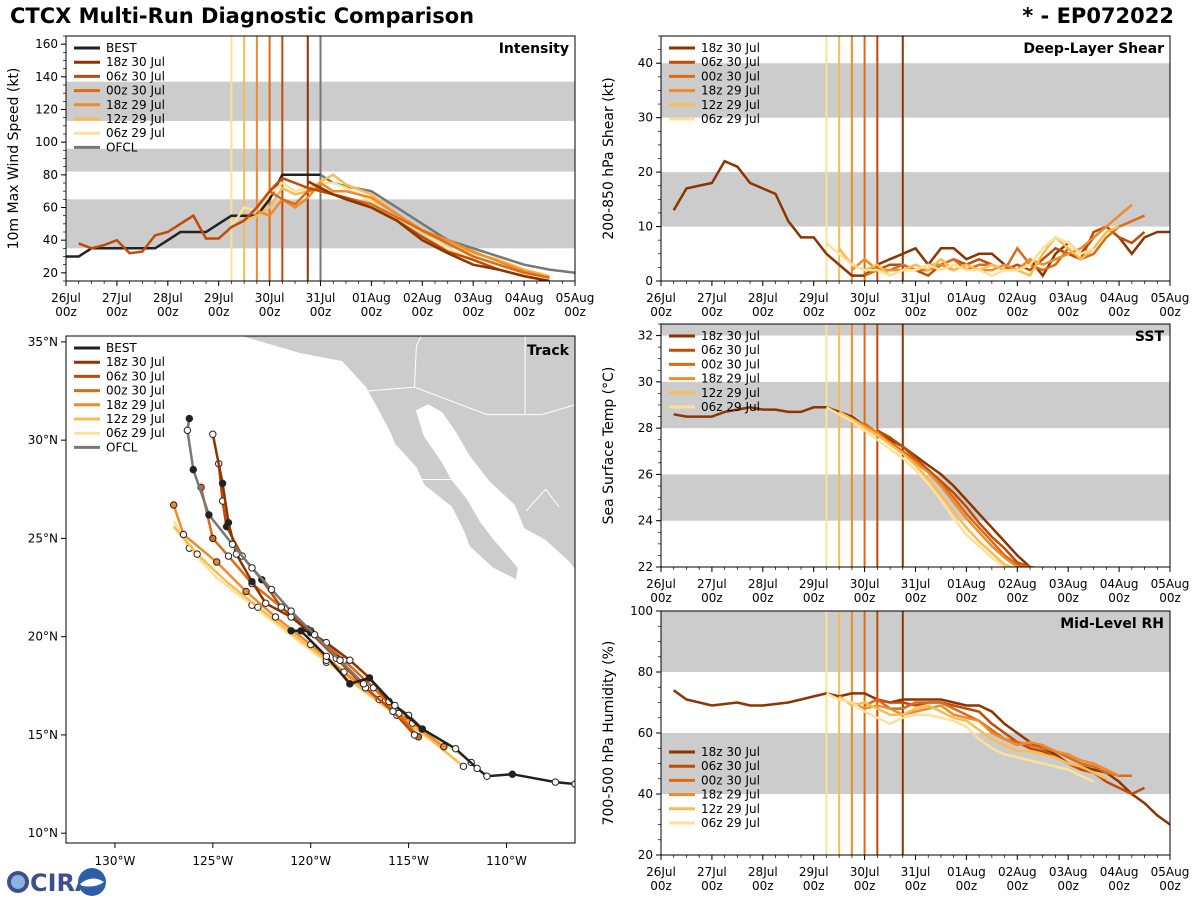 This screenshot has height=900, width=1200. Describe the element at coordinates (135, 133) in the screenshot. I see `intensity-legend-label: 06z 29 Jul` at that location.